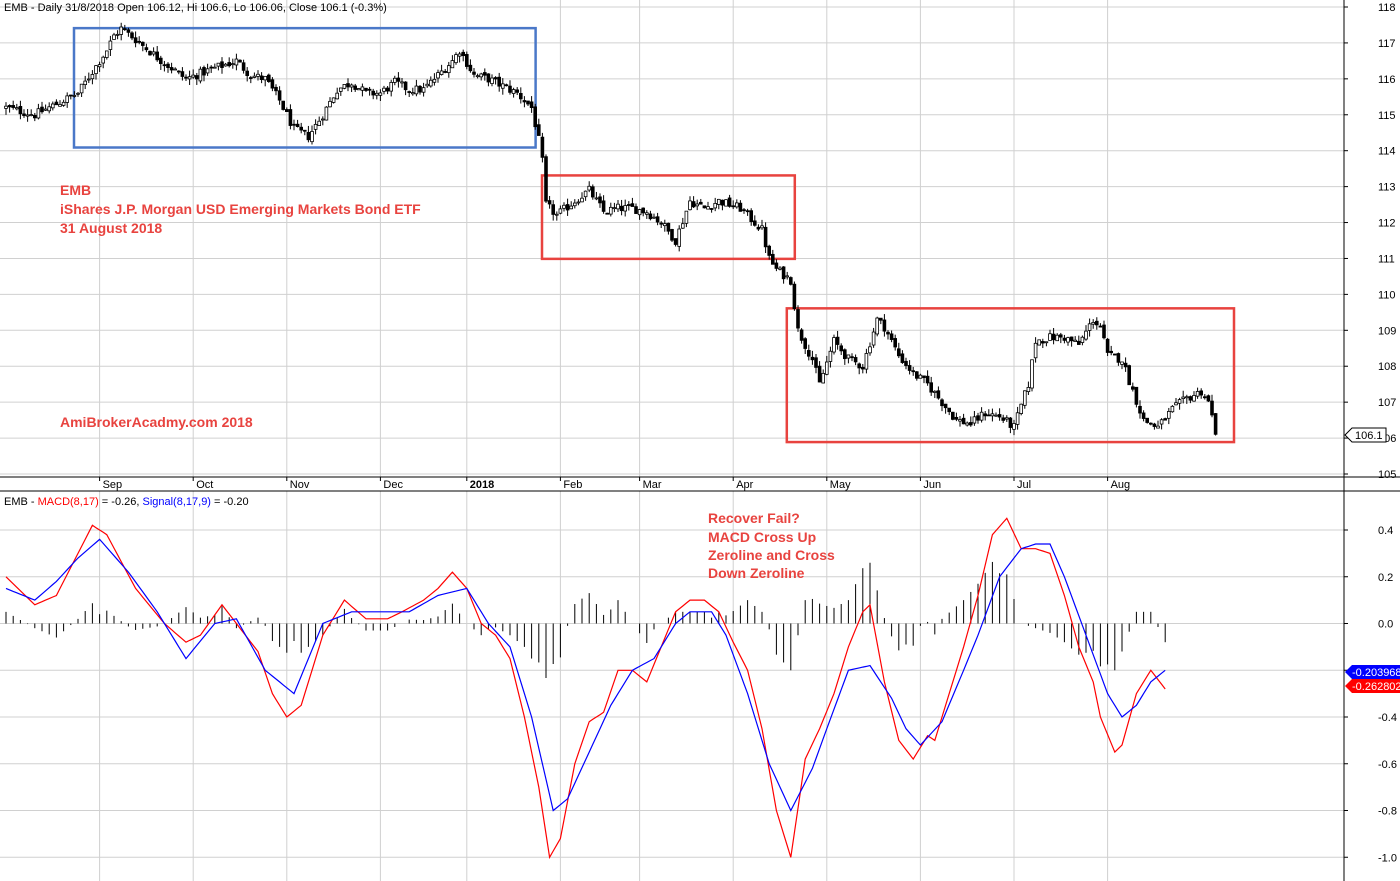 The image size is (1400, 881). I want to click on macd-header-label: MACD(8,17), so click(68, 502).